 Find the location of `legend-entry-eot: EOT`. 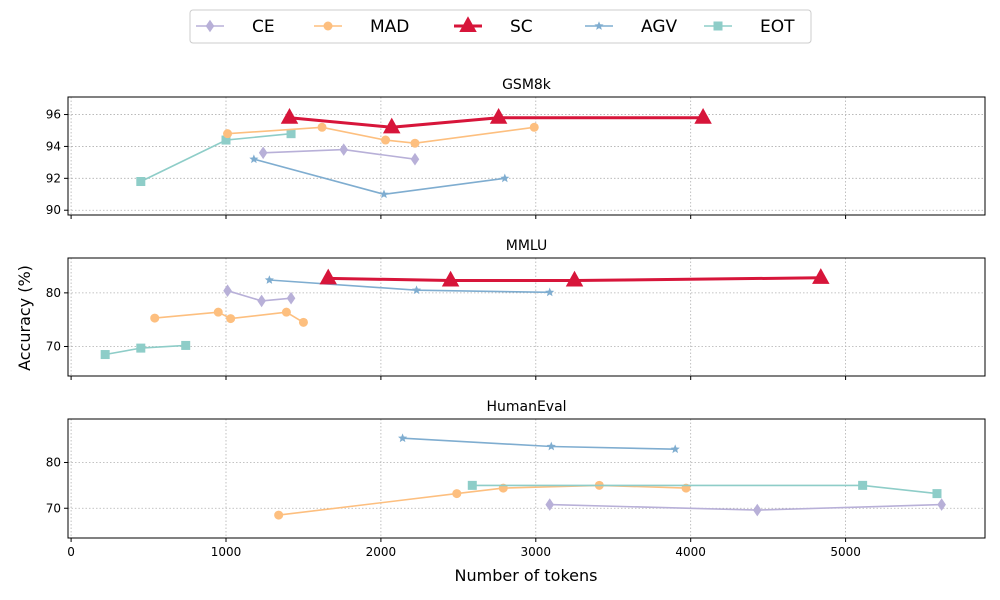

legend-entry-eot: EOT is located at coordinates (749, 27).